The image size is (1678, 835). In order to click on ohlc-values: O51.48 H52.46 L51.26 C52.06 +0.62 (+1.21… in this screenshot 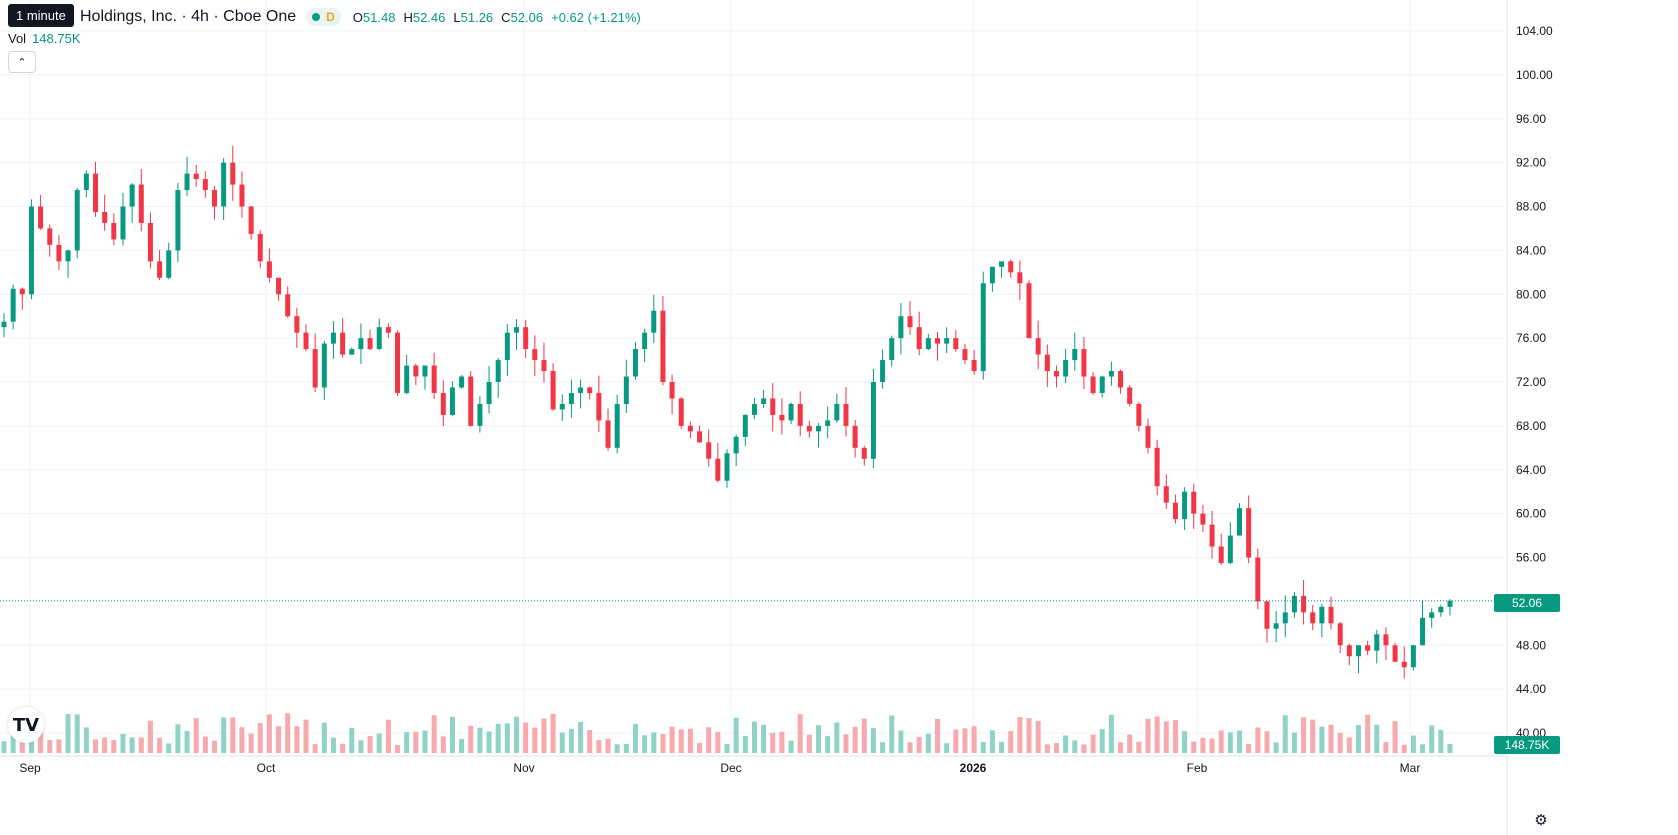, I will do `click(497, 17)`.